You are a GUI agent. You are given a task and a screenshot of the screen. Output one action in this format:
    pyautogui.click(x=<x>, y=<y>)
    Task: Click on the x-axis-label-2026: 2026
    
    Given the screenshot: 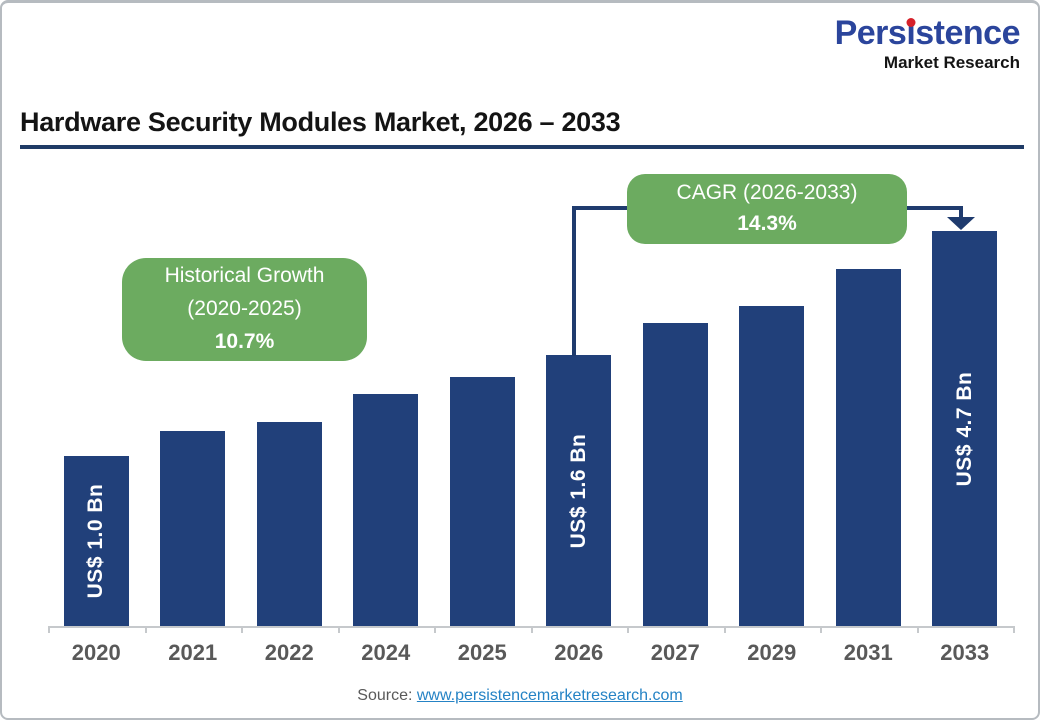 What is the action you would take?
    pyautogui.click(x=579, y=652)
    